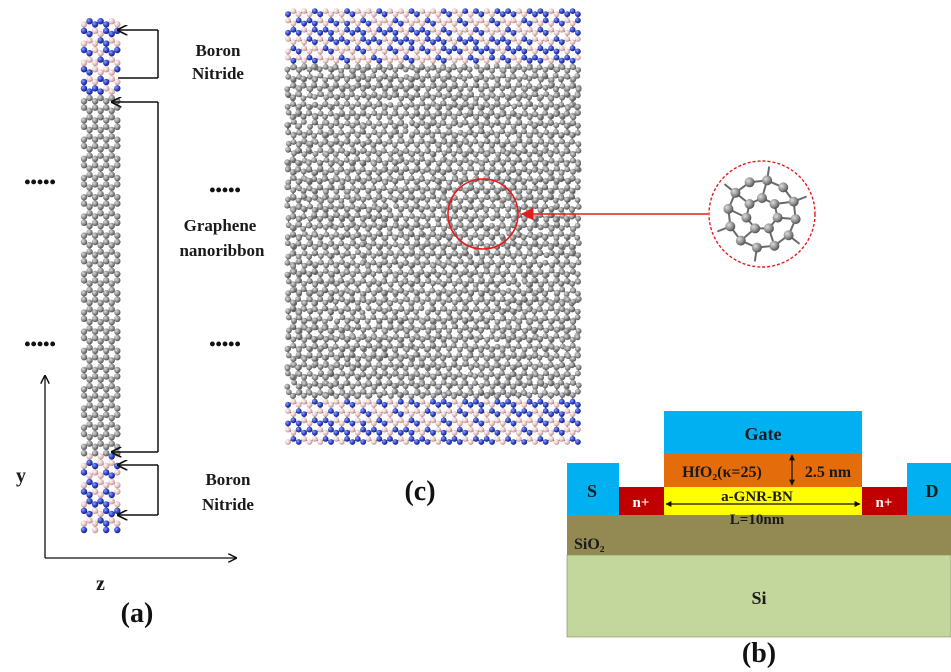  Describe the element at coordinates (228, 504) in the screenshot. I see `bottom-bn-label-line2: Nitride` at that location.